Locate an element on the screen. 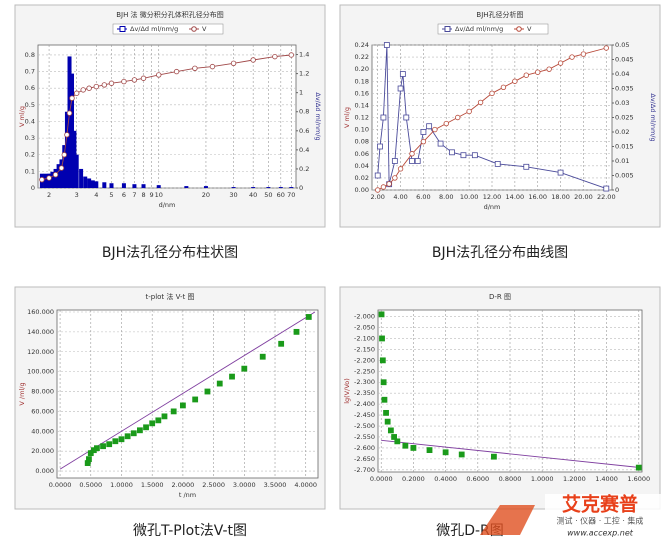  y-tick-label: 0.14 is located at coordinates (362, 105).